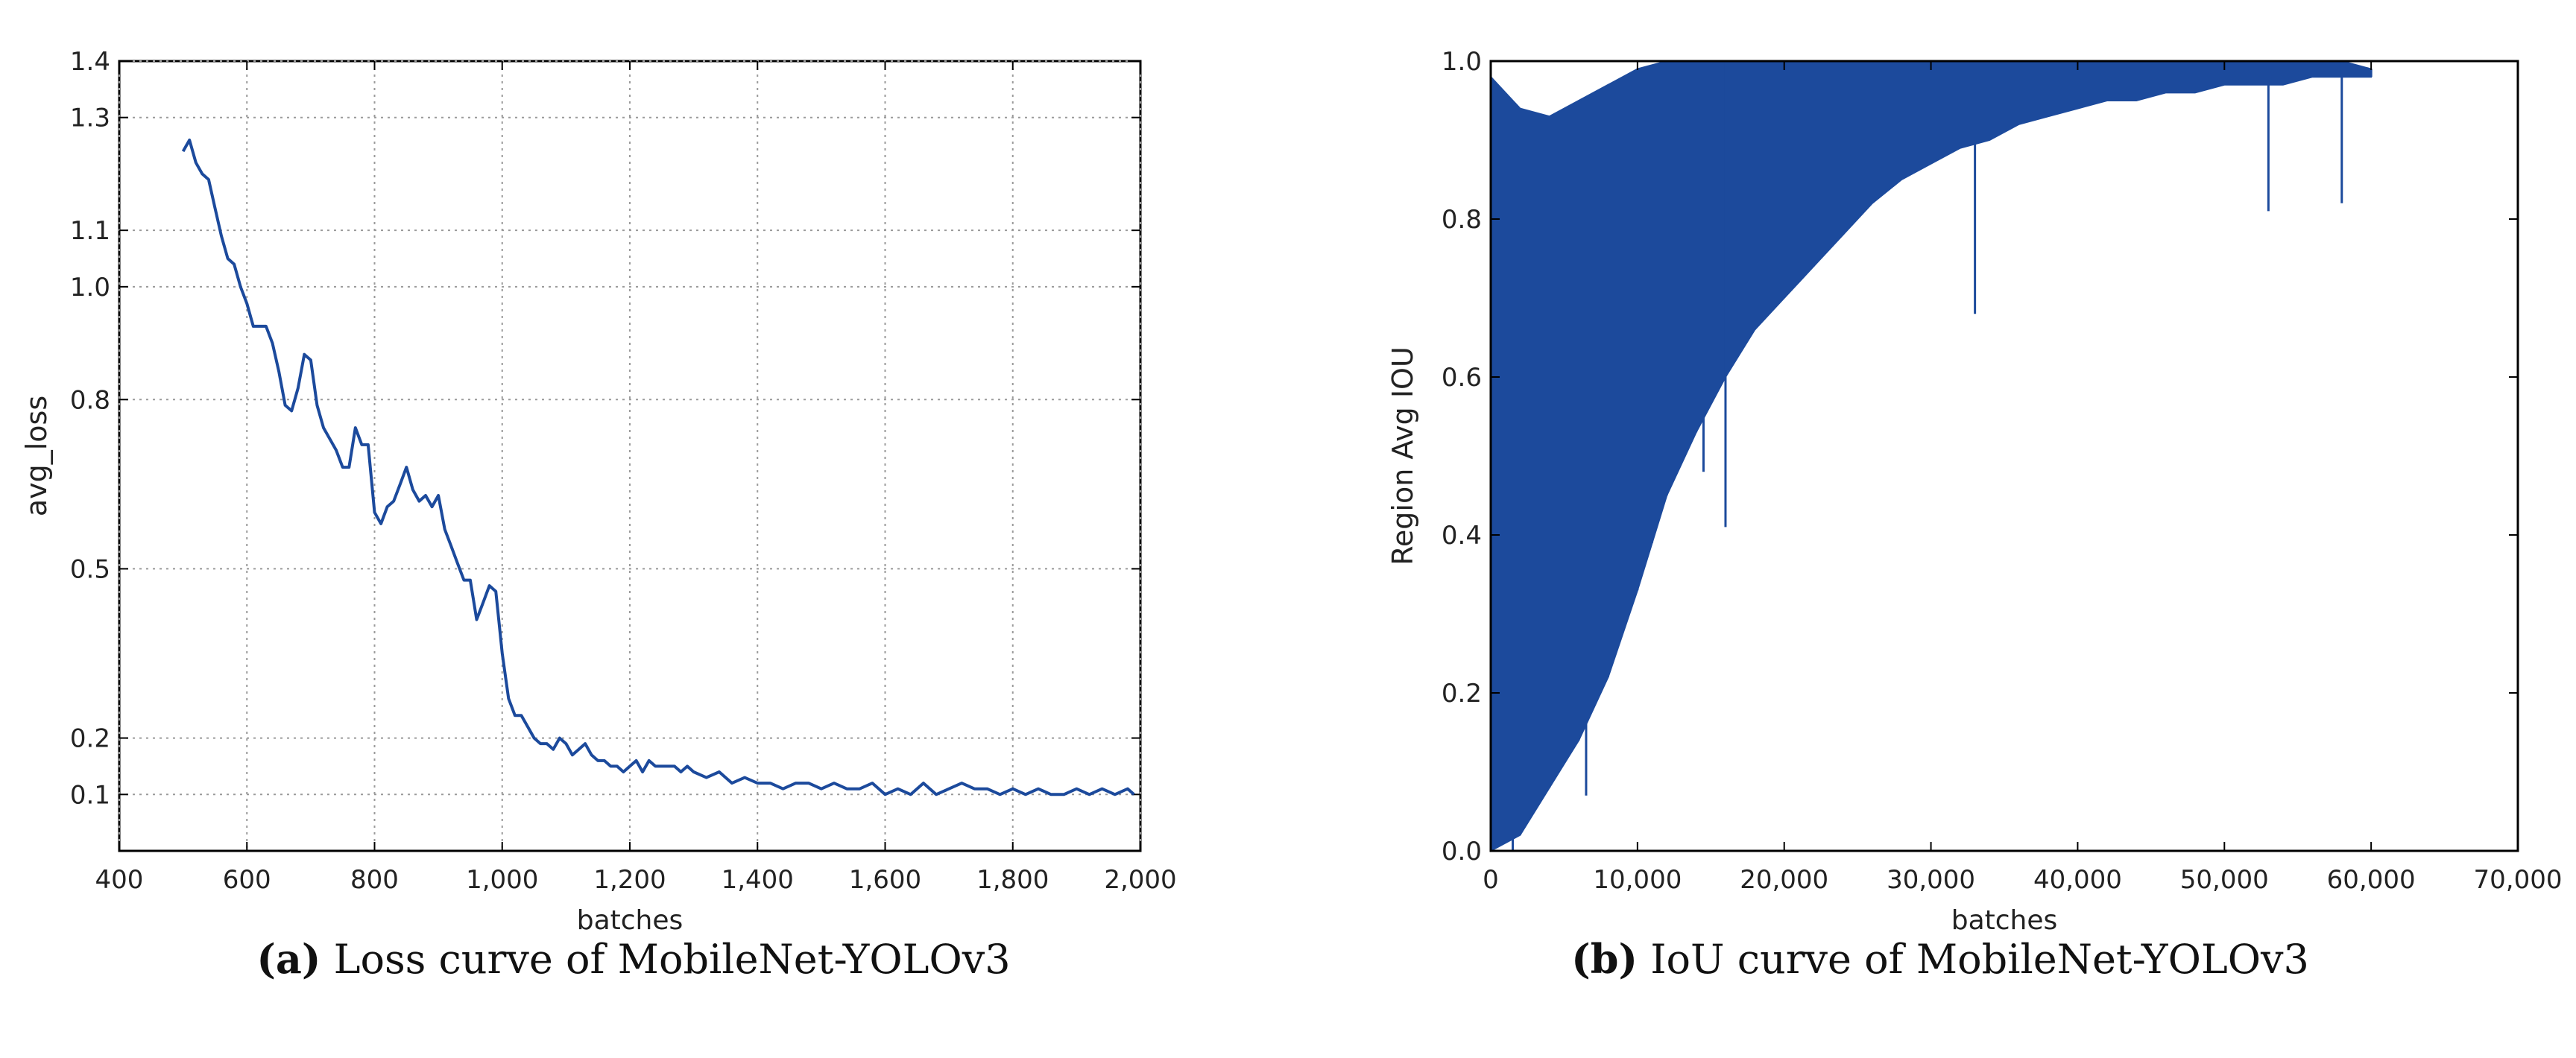 The width and height of the screenshot is (2576, 1058). I want to click on loss-y-tick-label: 1.4, so click(90, 62).